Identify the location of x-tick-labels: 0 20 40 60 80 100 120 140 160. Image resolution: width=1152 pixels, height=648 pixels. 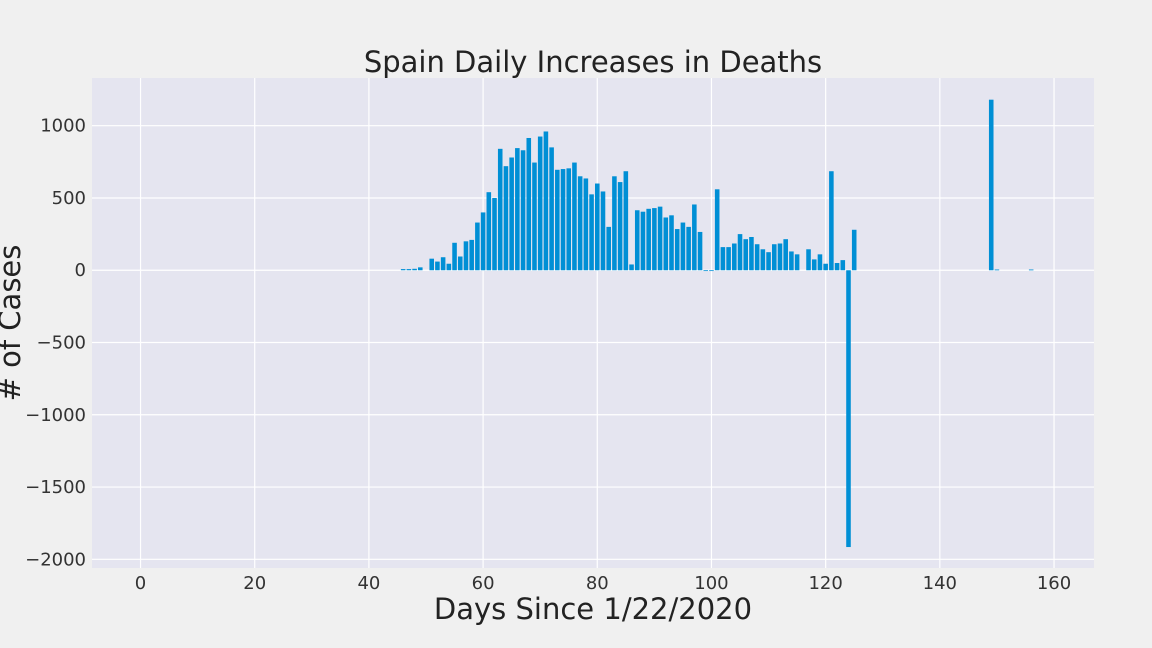
(603, 583).